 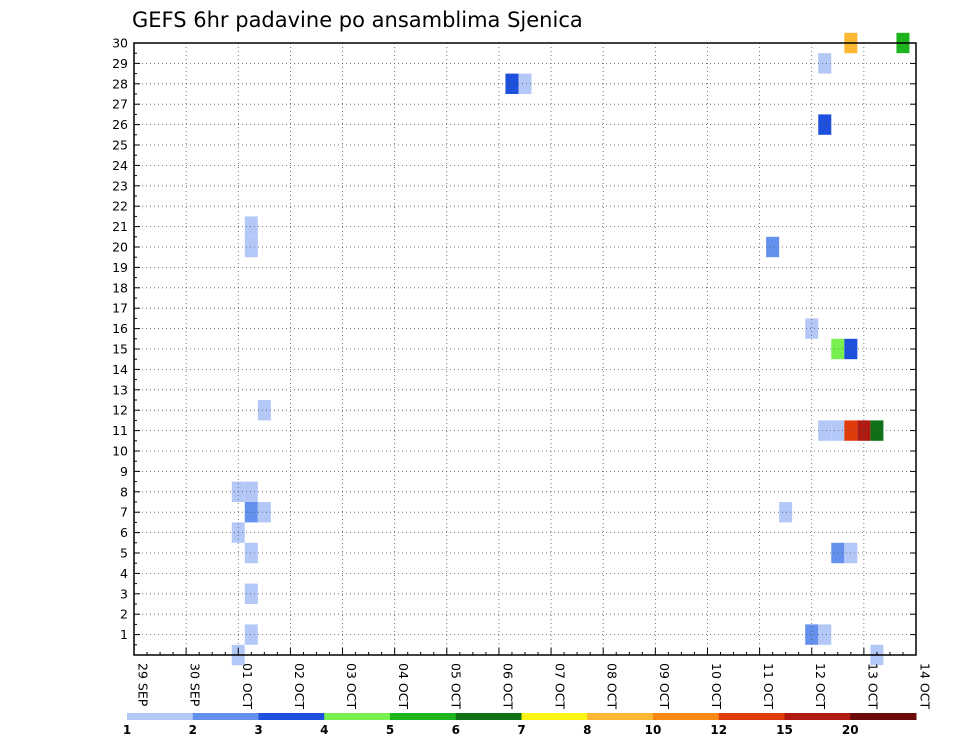 What do you see at coordinates (716, 686) in the screenshot?
I see `x-tick-label: 10 OCT` at bounding box center [716, 686].